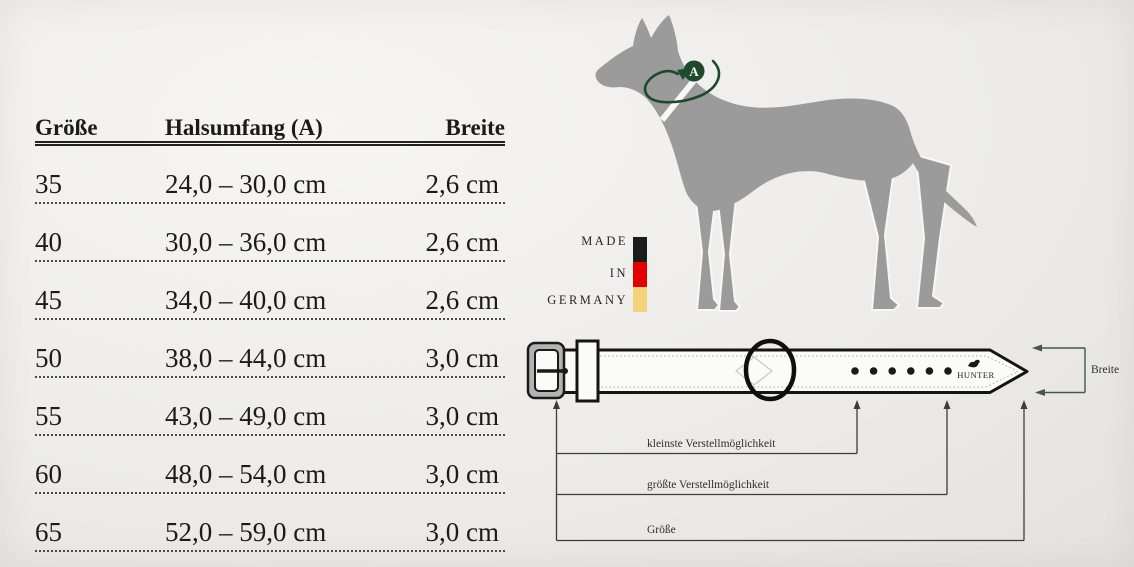  Describe the element at coordinates (48, 474) in the screenshot. I see `cell-size: 60` at that location.